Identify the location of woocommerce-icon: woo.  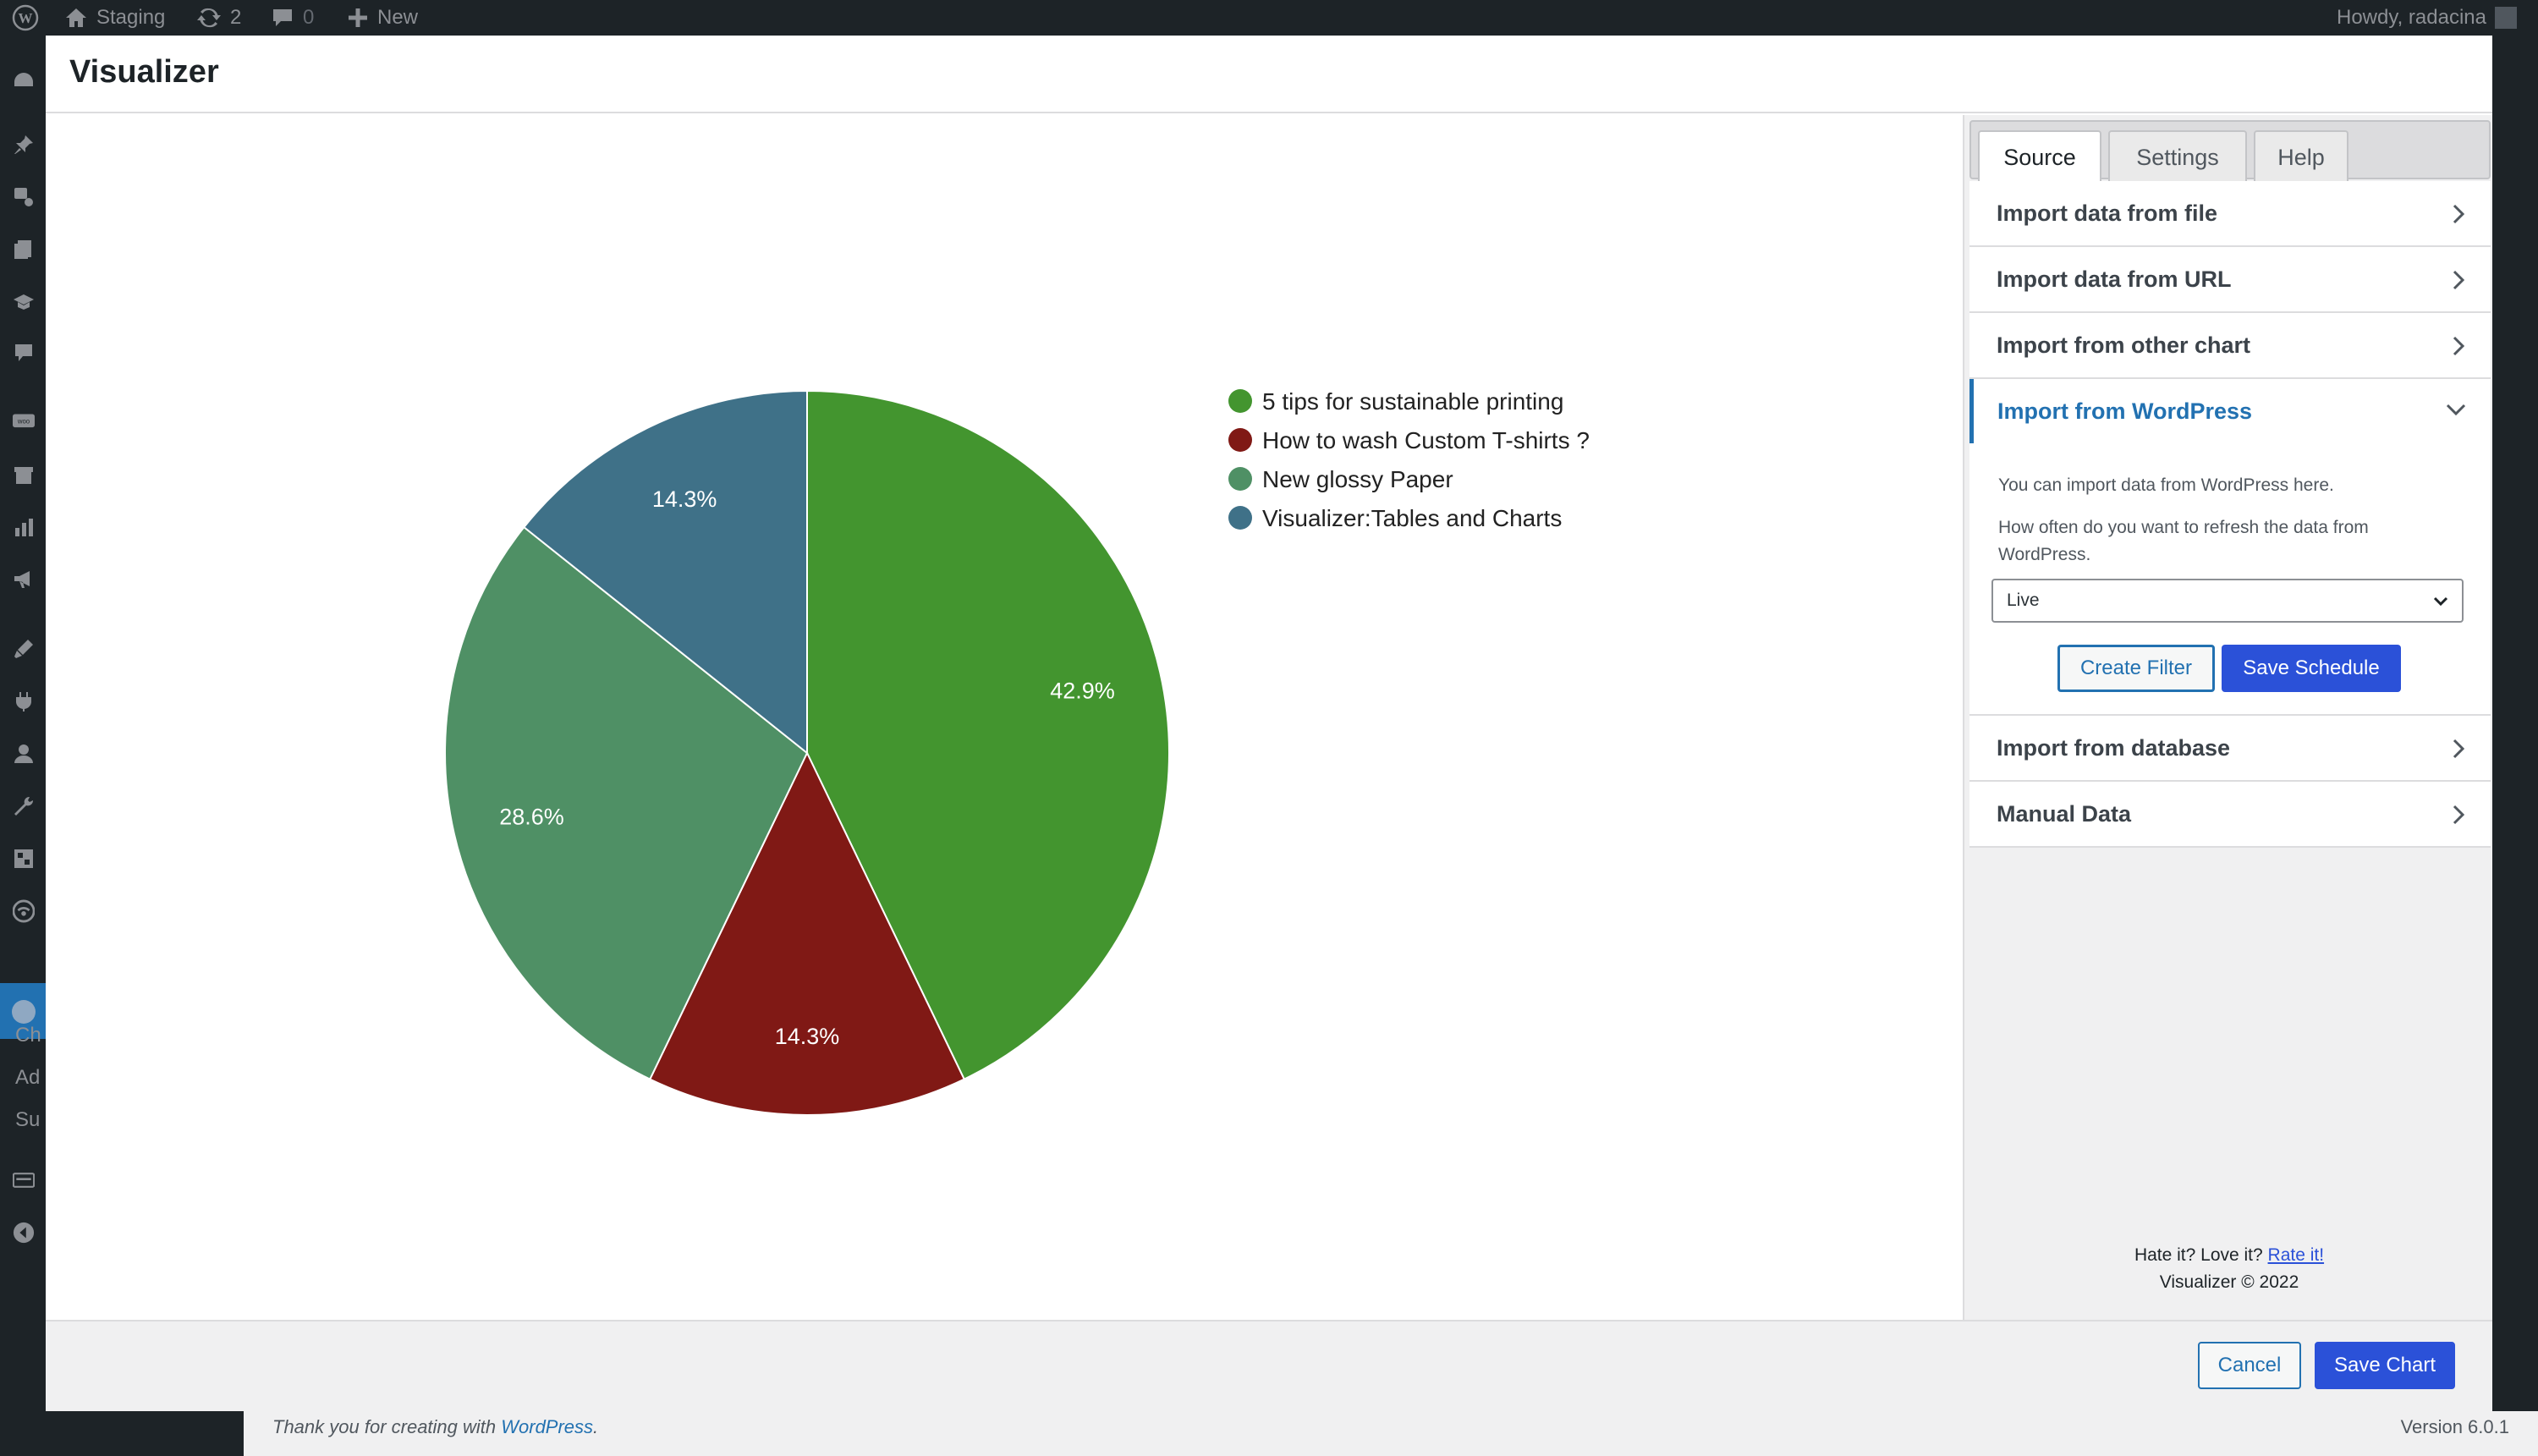
(24, 422).